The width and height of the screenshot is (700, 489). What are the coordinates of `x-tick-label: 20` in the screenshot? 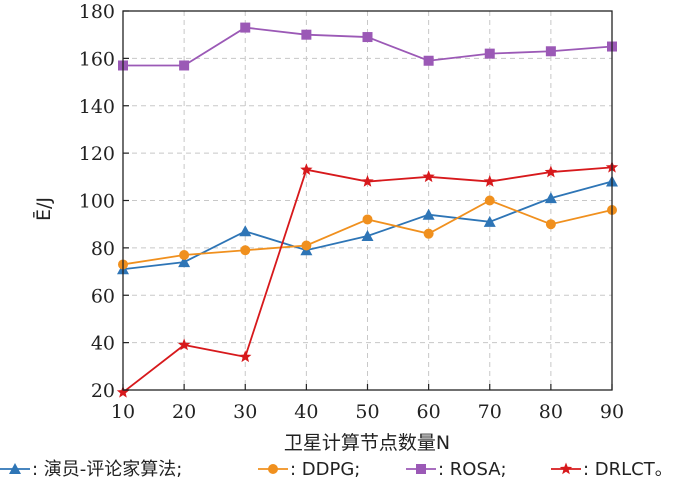 It's located at (184, 412).